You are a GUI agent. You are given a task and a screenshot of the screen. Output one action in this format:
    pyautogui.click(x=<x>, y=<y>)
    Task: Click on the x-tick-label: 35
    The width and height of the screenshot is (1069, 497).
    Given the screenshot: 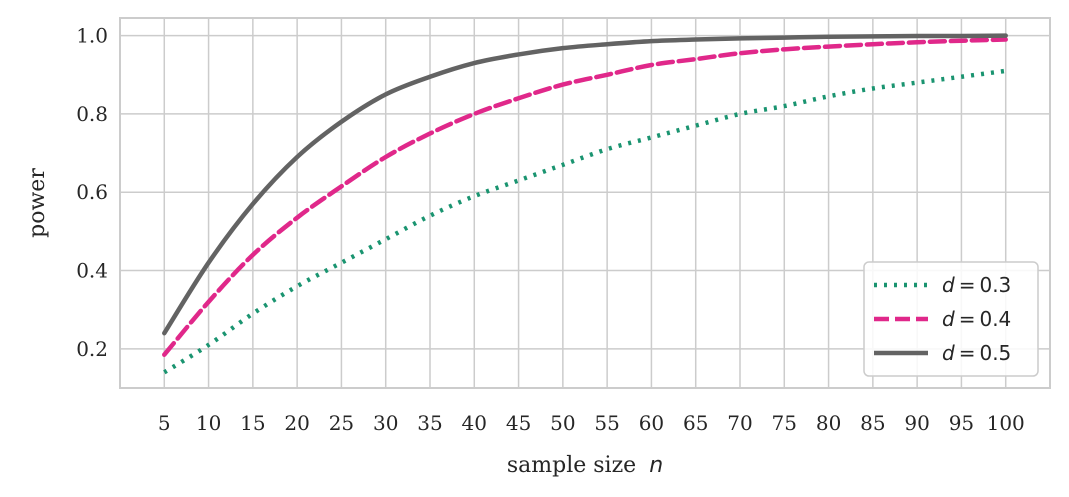 What is the action you would take?
    pyautogui.click(x=429, y=423)
    